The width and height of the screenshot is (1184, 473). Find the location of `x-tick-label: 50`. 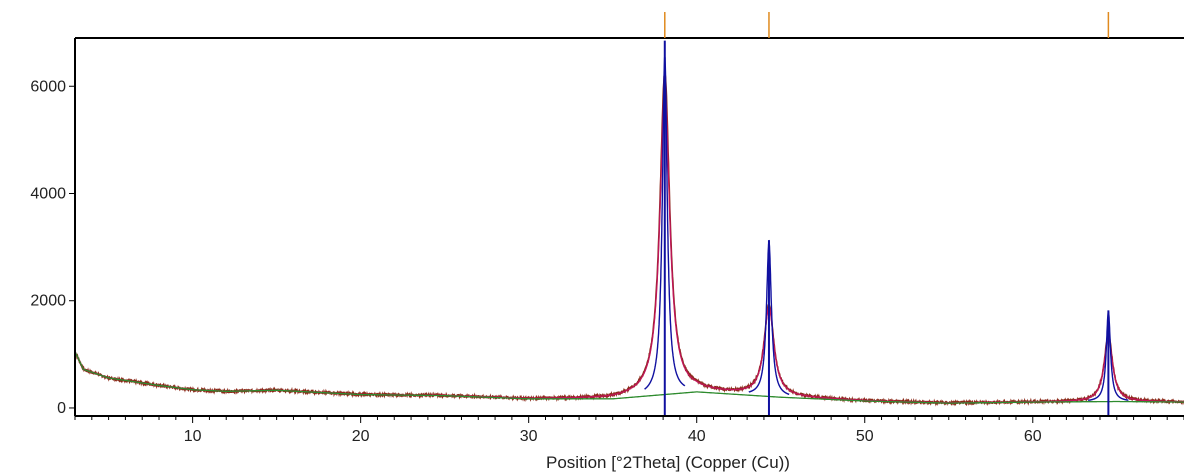

x-tick-label: 50 is located at coordinates (865, 436).